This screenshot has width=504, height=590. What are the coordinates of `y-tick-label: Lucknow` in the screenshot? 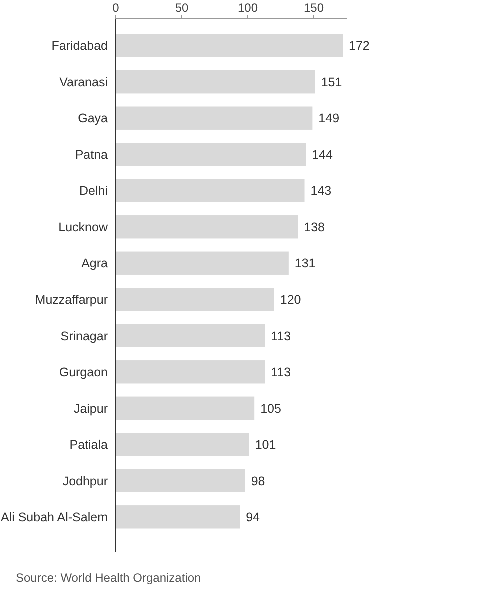 It's located at (83, 227).